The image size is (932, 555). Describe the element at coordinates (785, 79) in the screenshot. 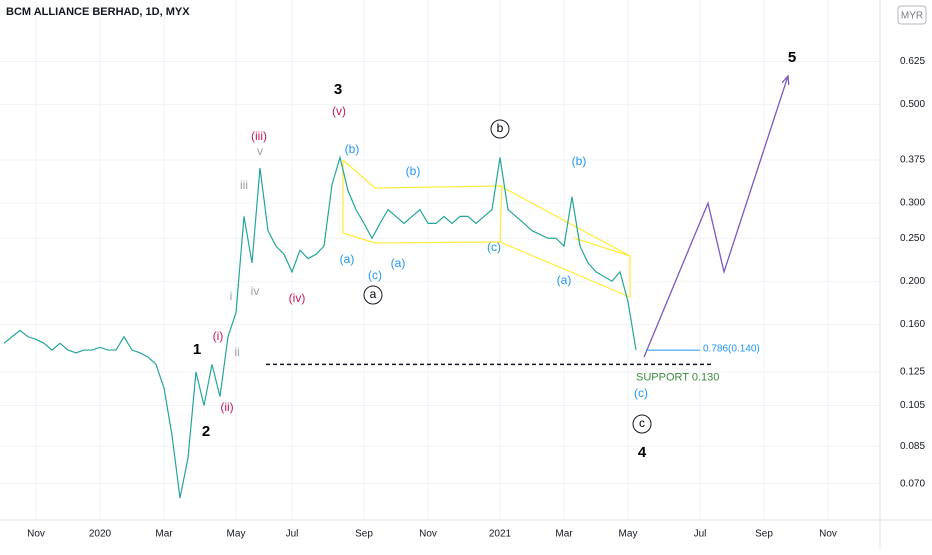

I see `projection-arrowhead` at that location.